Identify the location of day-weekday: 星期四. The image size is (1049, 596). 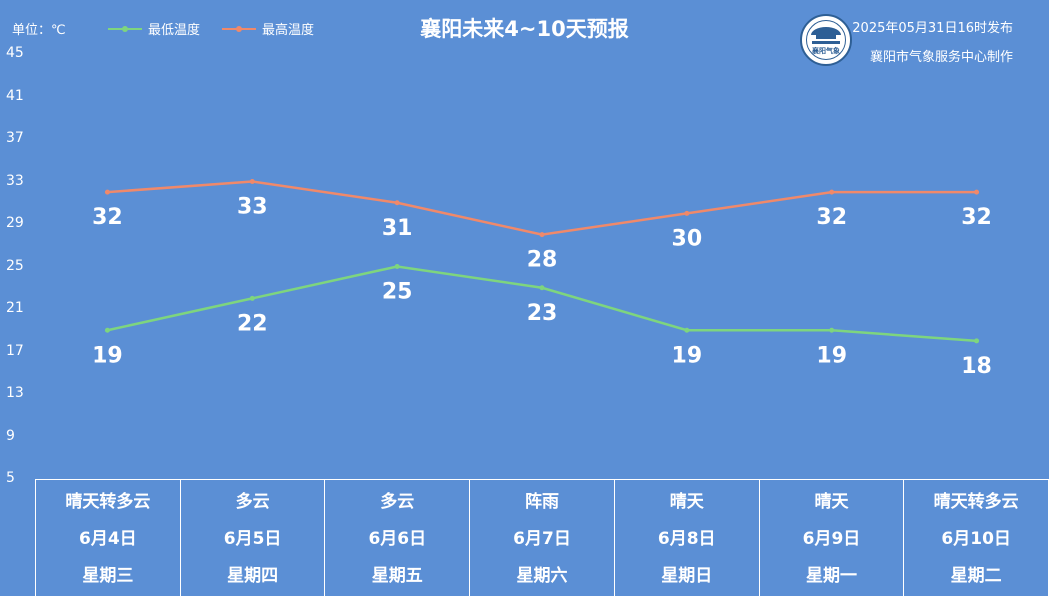
(253, 576).